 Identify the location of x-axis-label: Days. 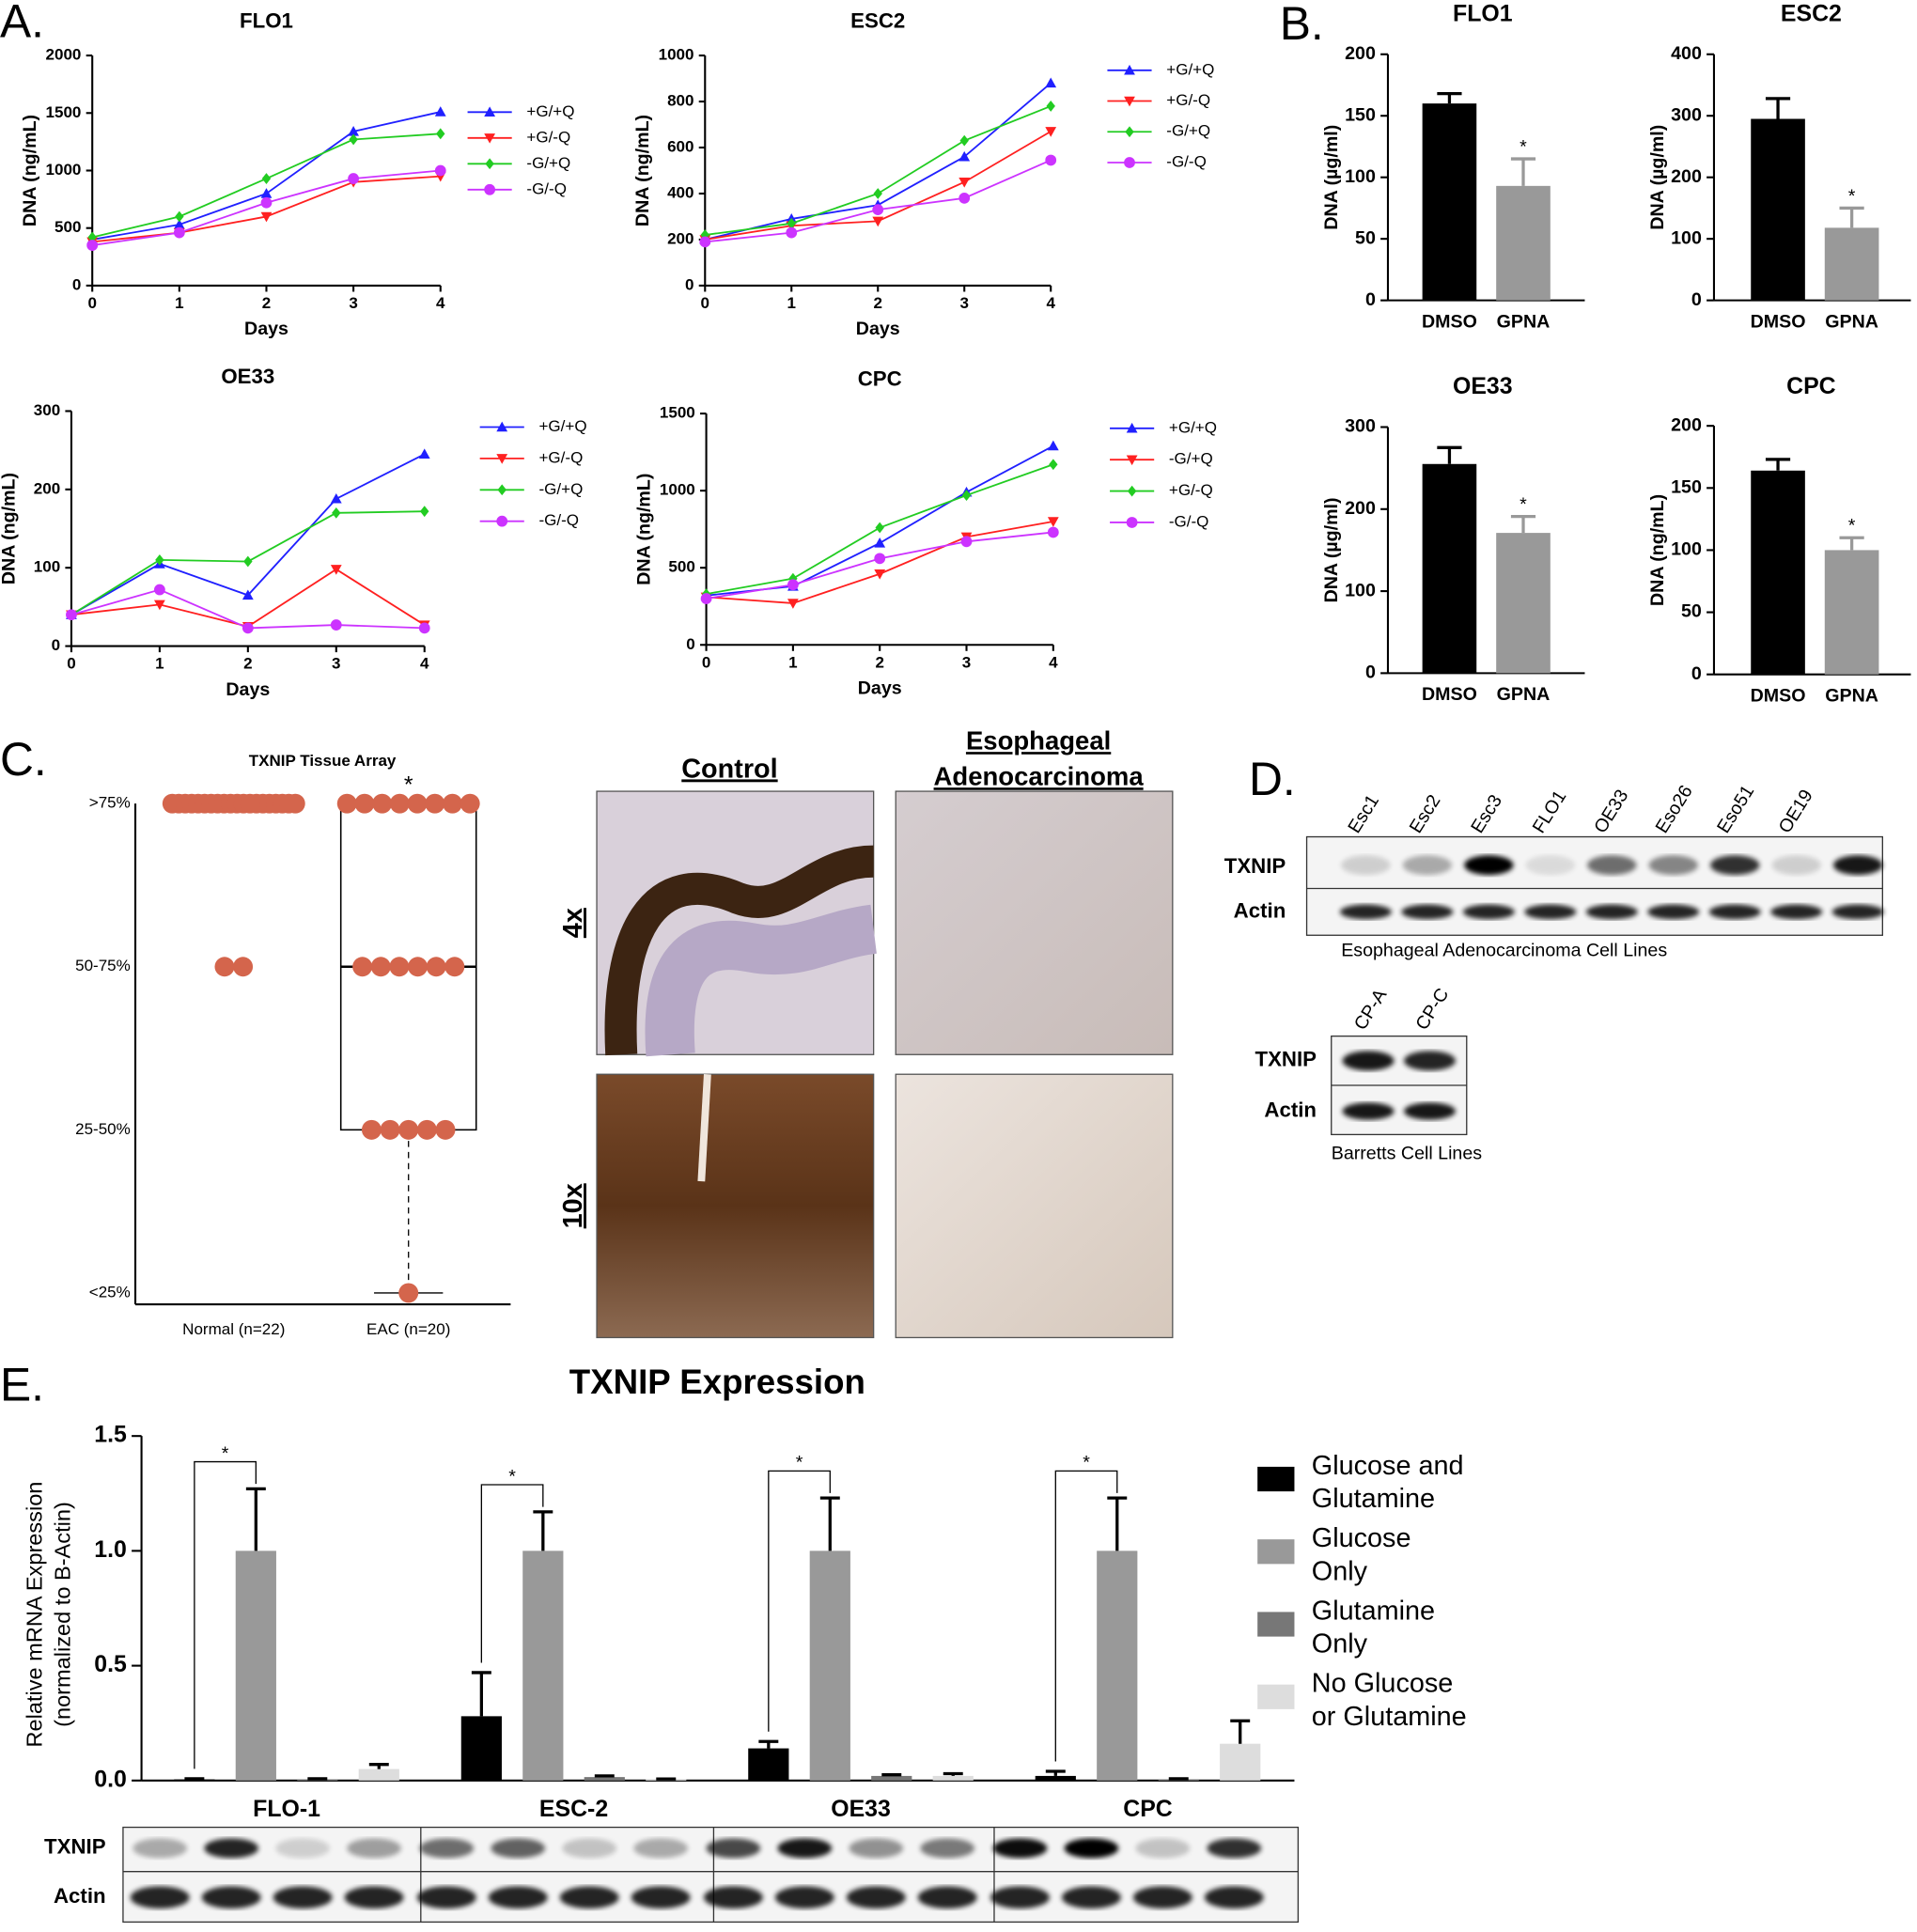
(880, 688).